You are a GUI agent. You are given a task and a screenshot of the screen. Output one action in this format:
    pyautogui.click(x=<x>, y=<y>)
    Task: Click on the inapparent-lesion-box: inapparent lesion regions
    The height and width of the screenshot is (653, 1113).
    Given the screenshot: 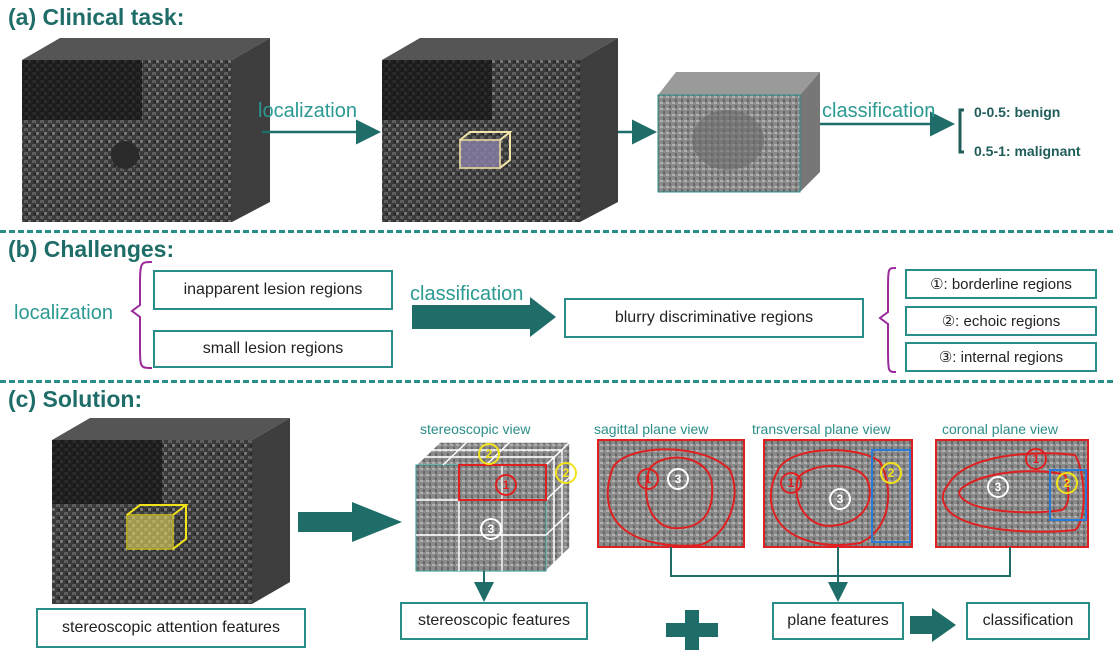 What is the action you would take?
    pyautogui.click(x=273, y=290)
    